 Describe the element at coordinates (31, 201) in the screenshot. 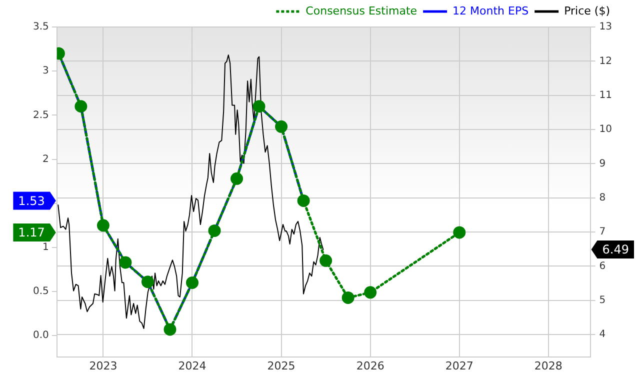

I see `text: 1.53` at that location.